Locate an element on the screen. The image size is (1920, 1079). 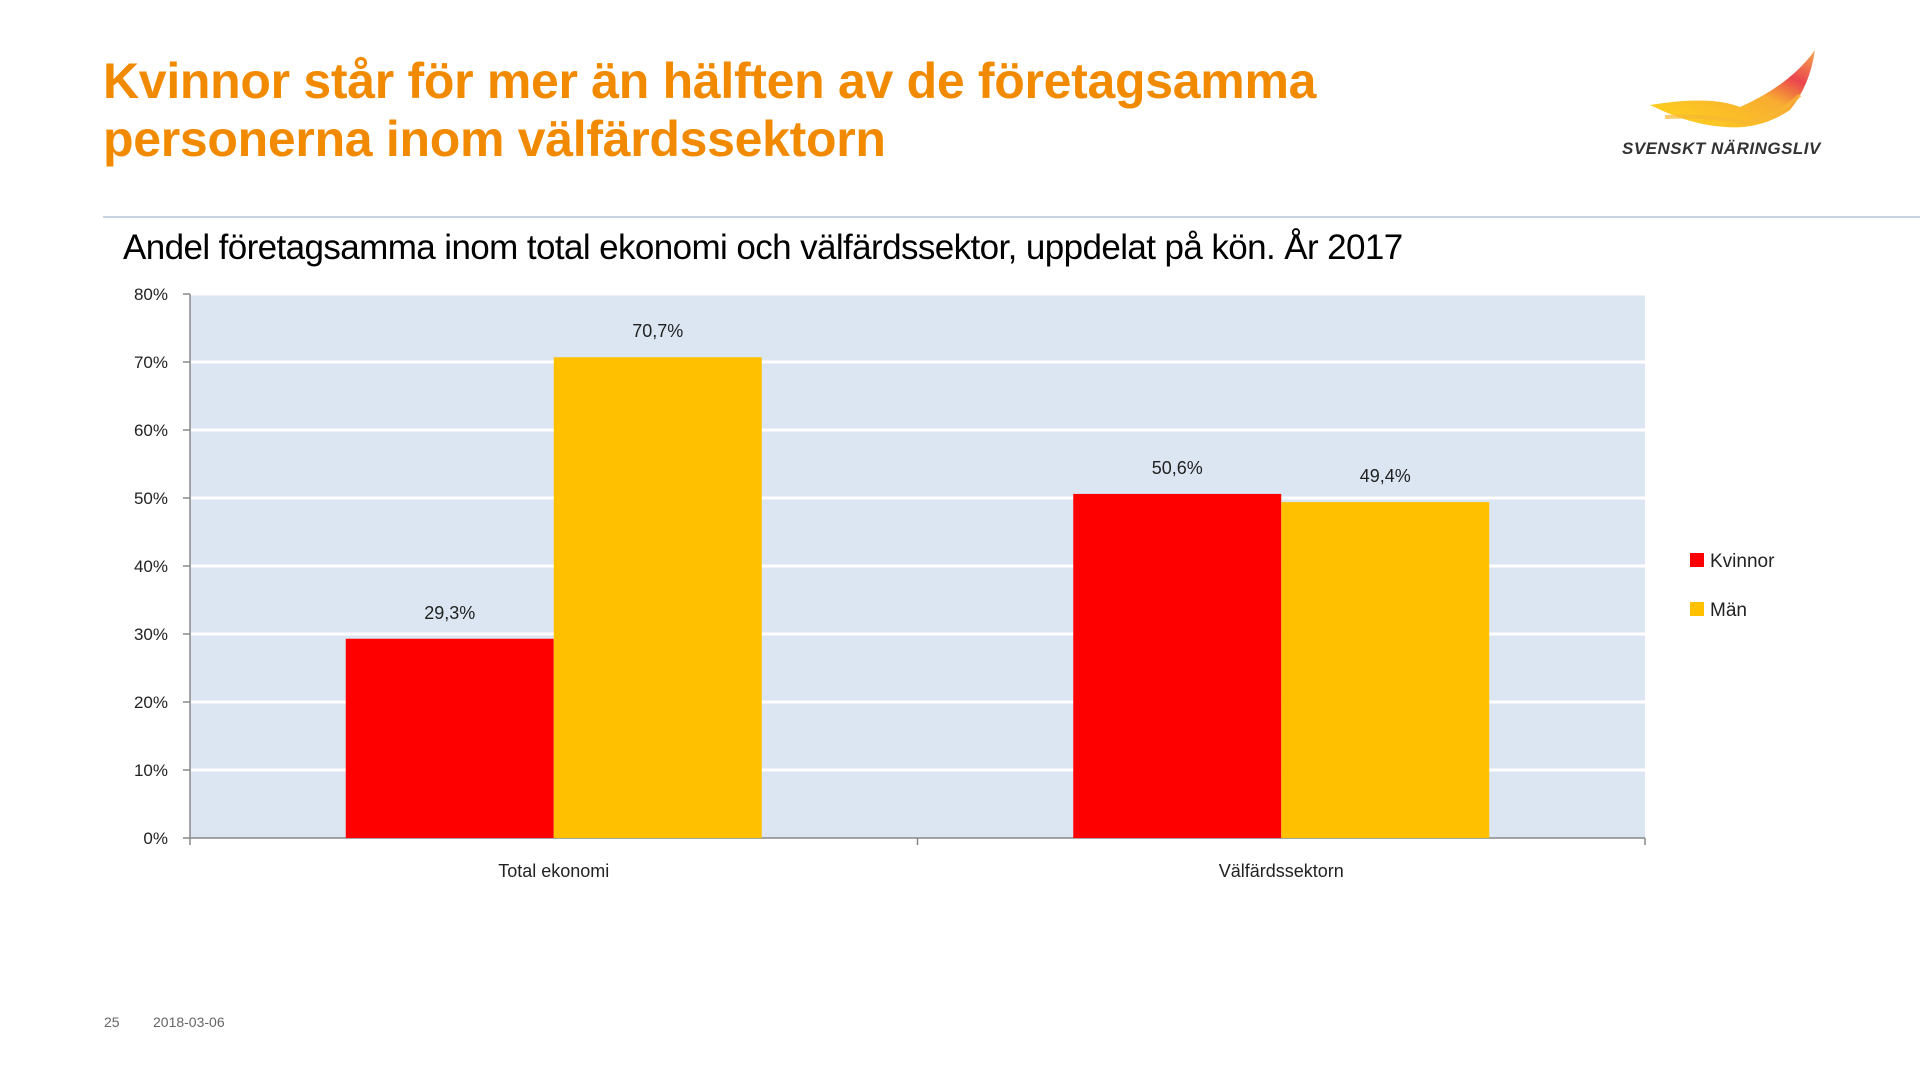
x-tick-label: Välfärdssektorn is located at coordinates (1281, 871).